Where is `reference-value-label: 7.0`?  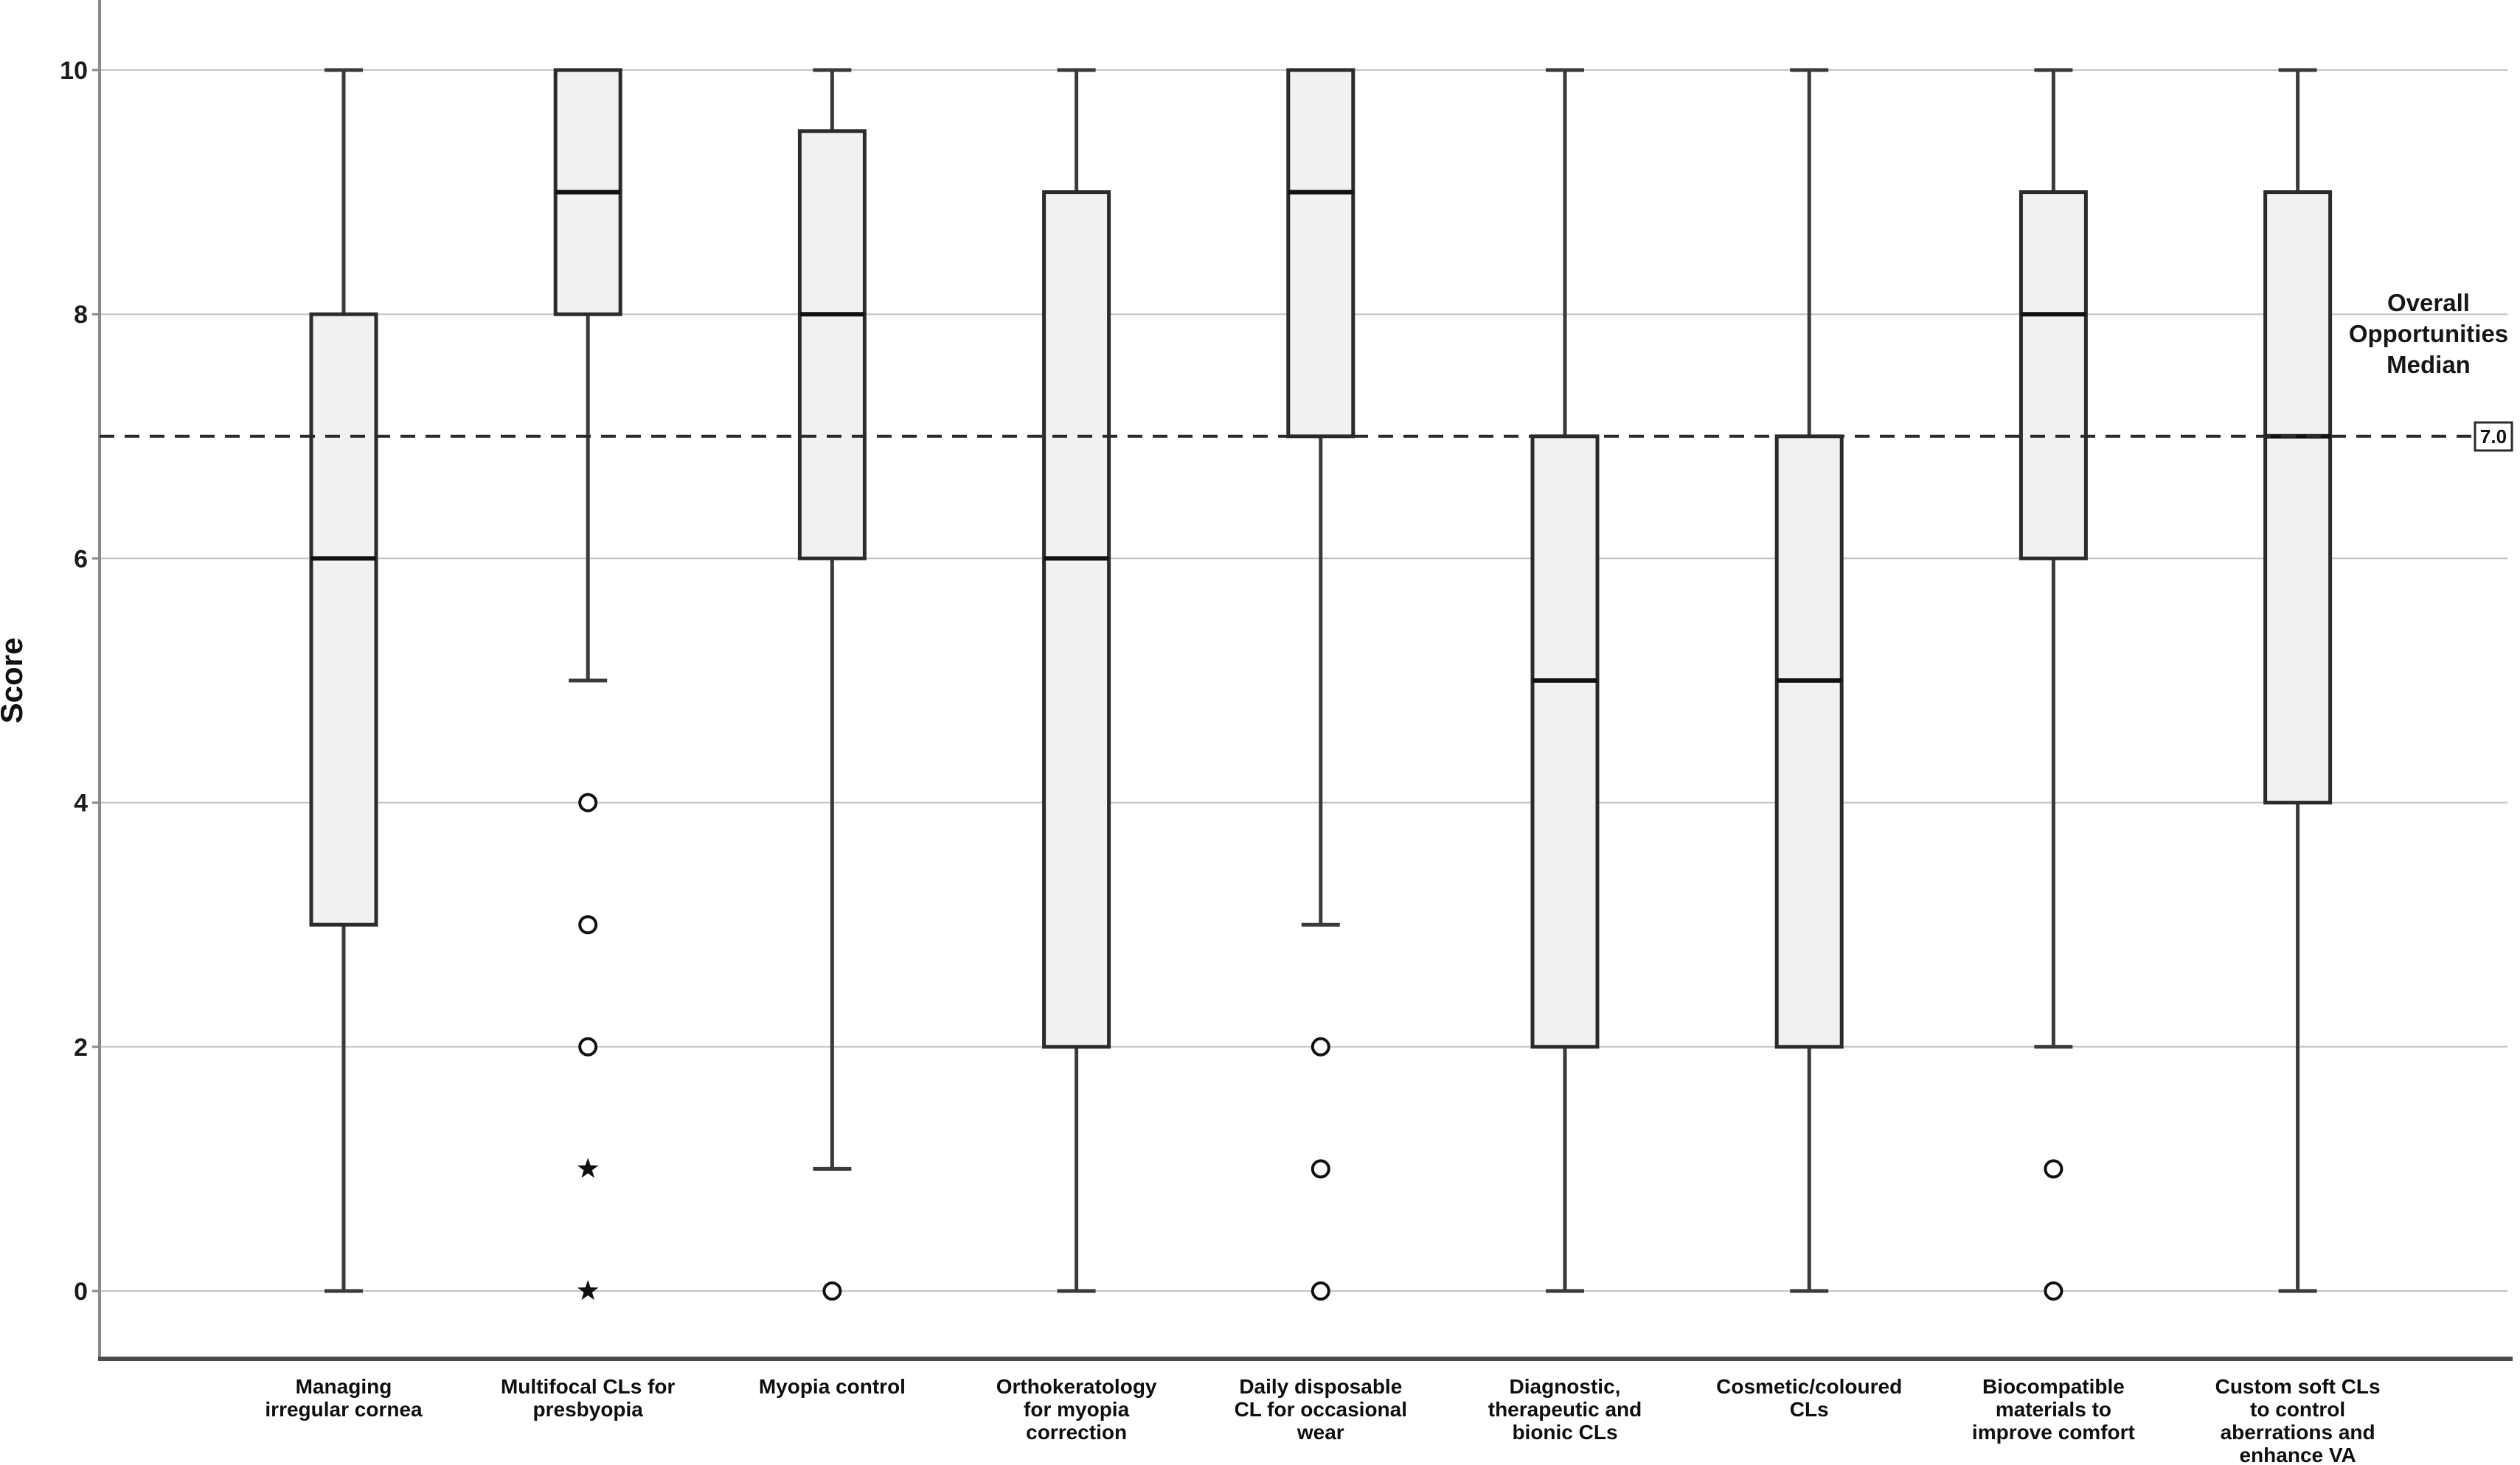
reference-value-label: 7.0 is located at coordinates (2494, 437).